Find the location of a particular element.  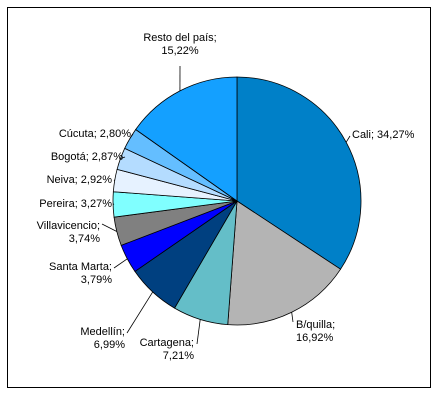

data-label-cali: Cali; 34,27% is located at coordinates (383, 135).